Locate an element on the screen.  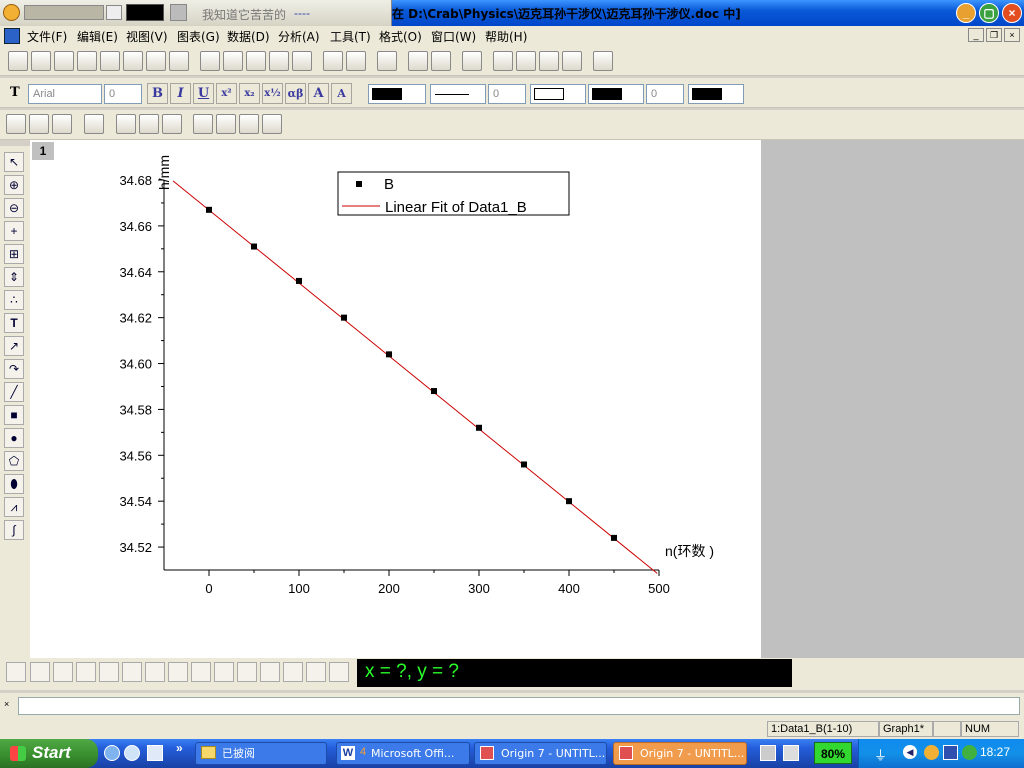
decrease-font-button: A is located at coordinates (341, 93).